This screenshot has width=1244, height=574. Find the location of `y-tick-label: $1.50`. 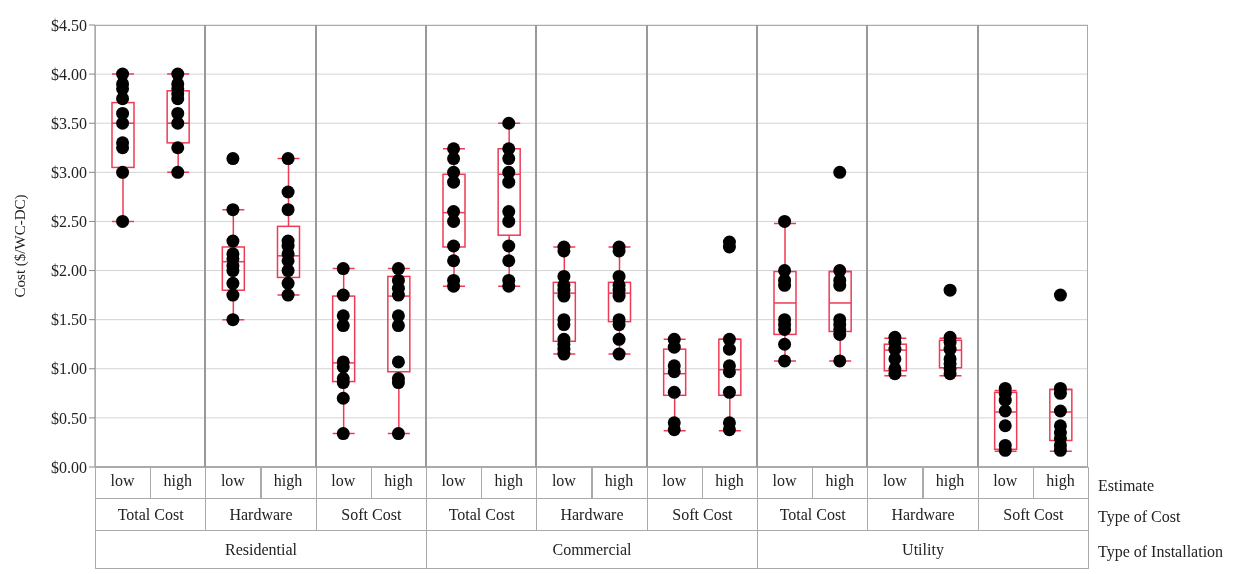

y-tick-label: $1.50 is located at coordinates (69, 320).